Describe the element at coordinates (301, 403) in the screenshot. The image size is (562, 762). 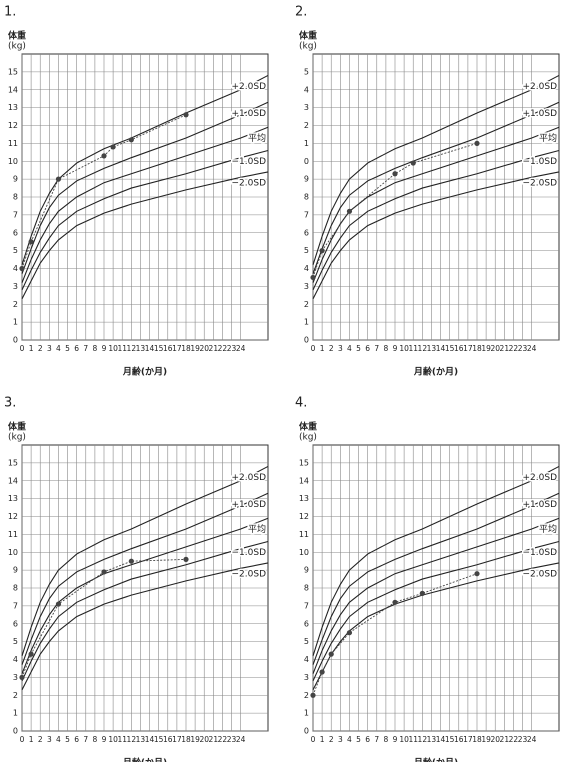
I see `chart-label: 4.` at that location.